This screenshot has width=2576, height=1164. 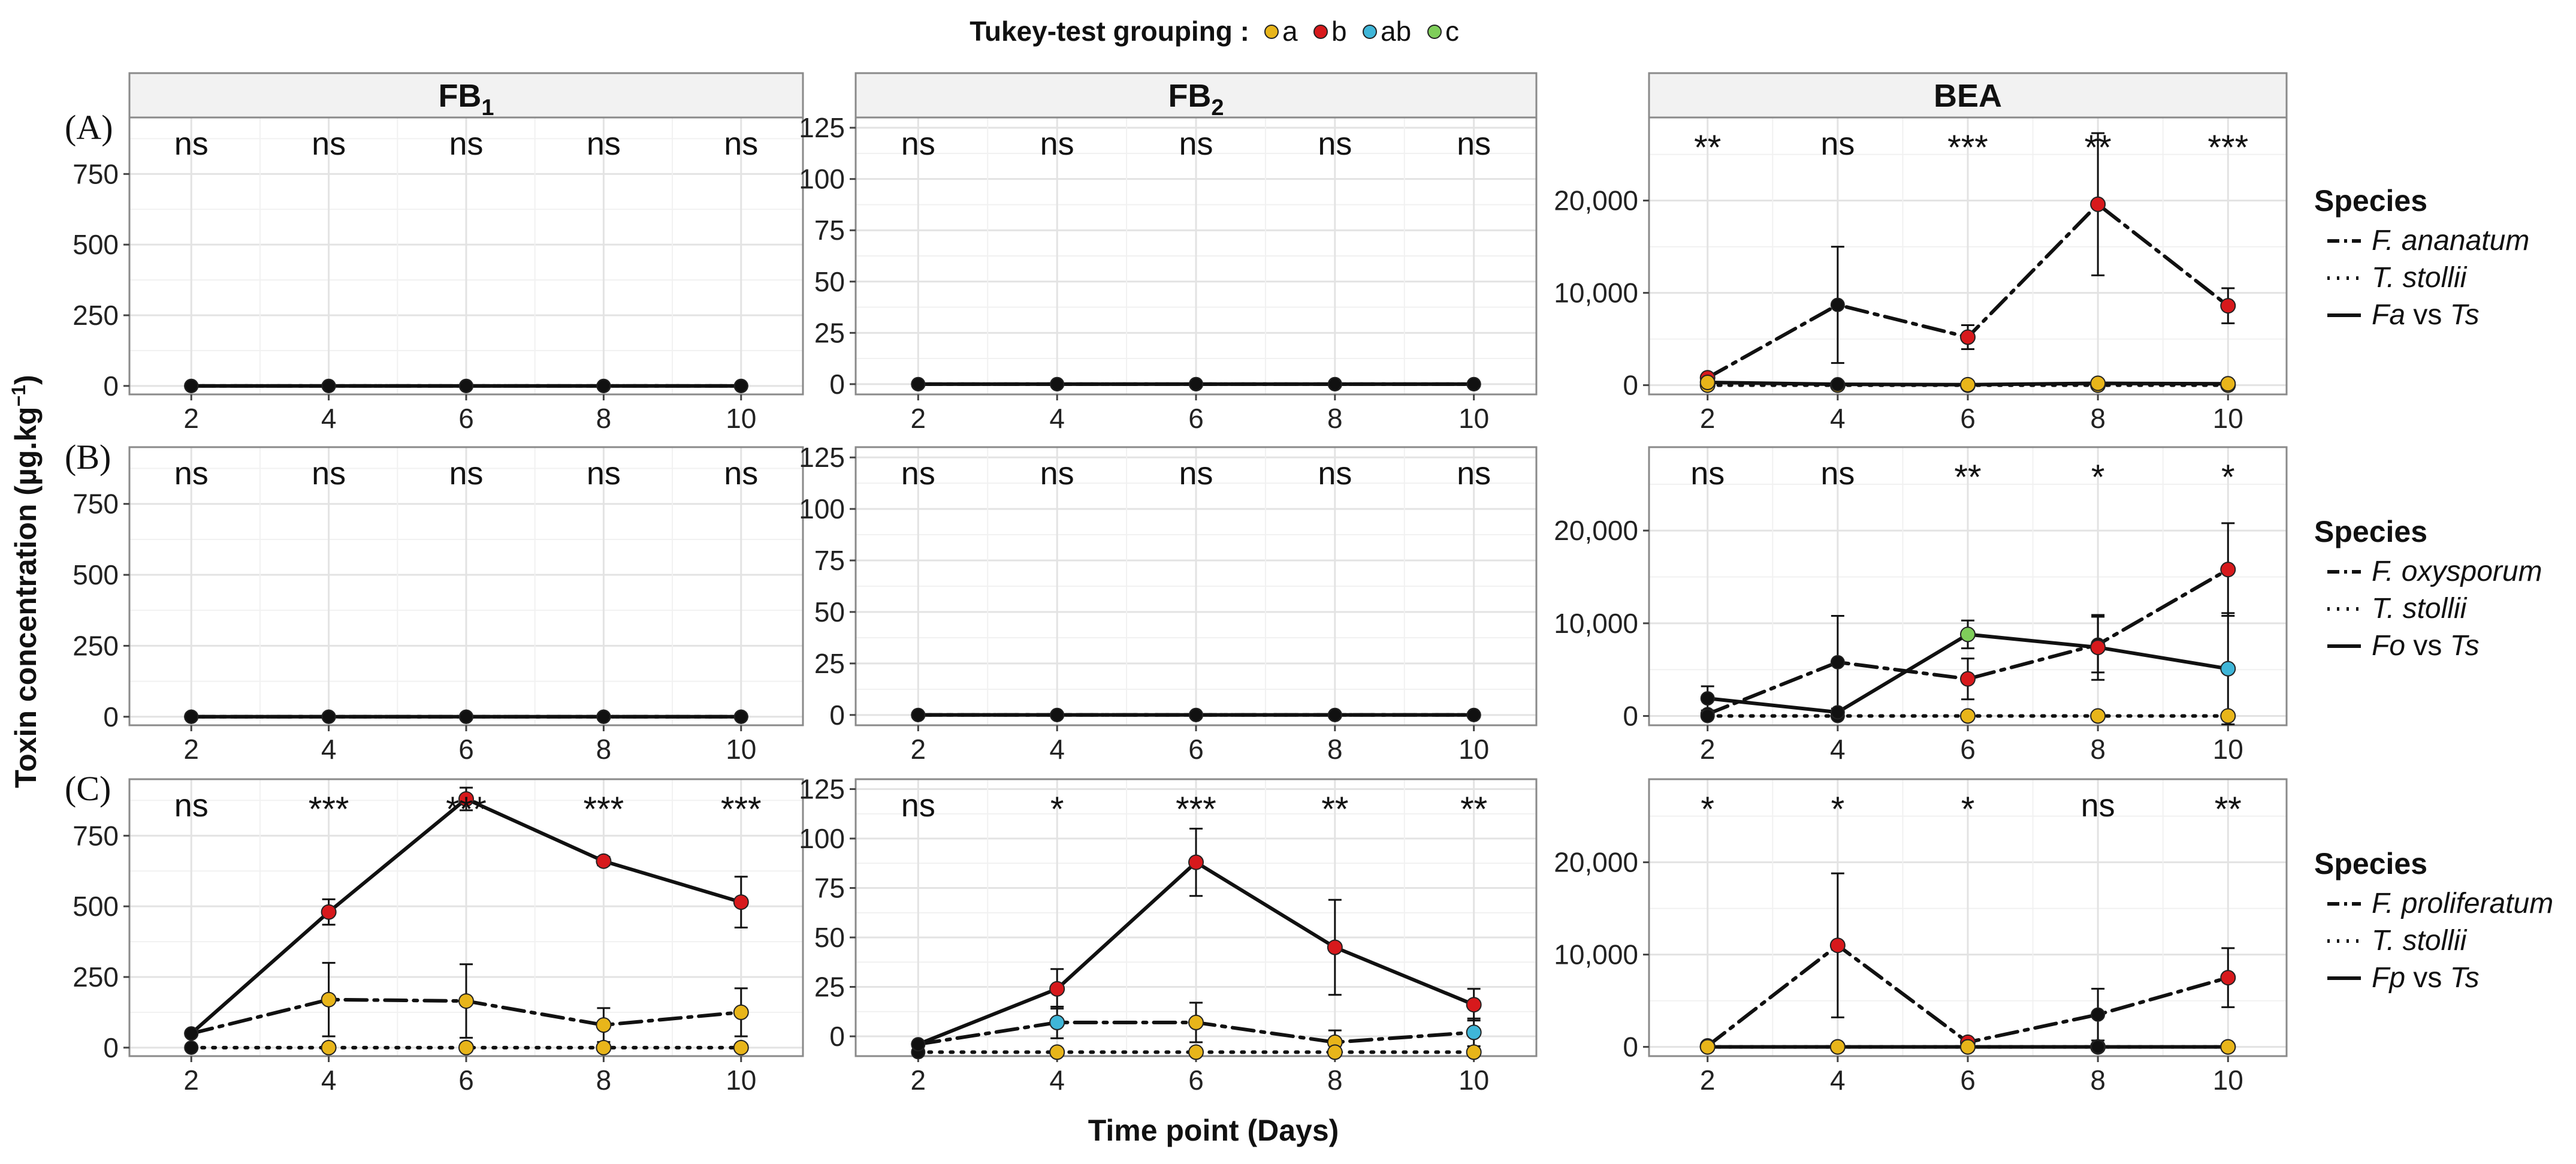 What do you see at coordinates (2421, 257) in the screenshot?
I see `legend-species-1: Species F. ananatum T. stollii Fa vs Ts` at bounding box center [2421, 257].